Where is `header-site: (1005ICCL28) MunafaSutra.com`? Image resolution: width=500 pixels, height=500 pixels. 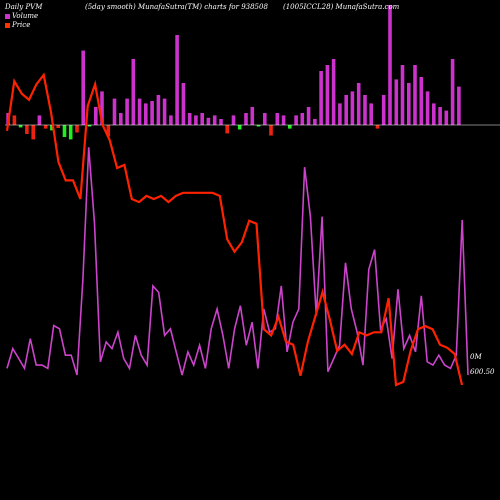 header-site: (1005ICCL28) MunafaSutra.com is located at coordinates (341, 7).